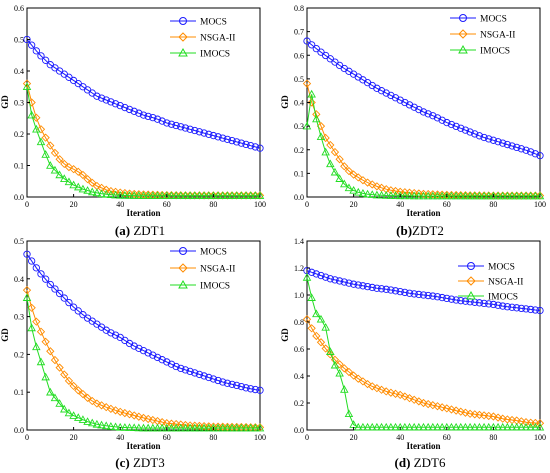 Image resolution: width=550 pixels, height=473 pixels. What do you see at coordinates (19, 317) in the screenshot?
I see `y-tick-label: 0.3` at bounding box center [19, 317].